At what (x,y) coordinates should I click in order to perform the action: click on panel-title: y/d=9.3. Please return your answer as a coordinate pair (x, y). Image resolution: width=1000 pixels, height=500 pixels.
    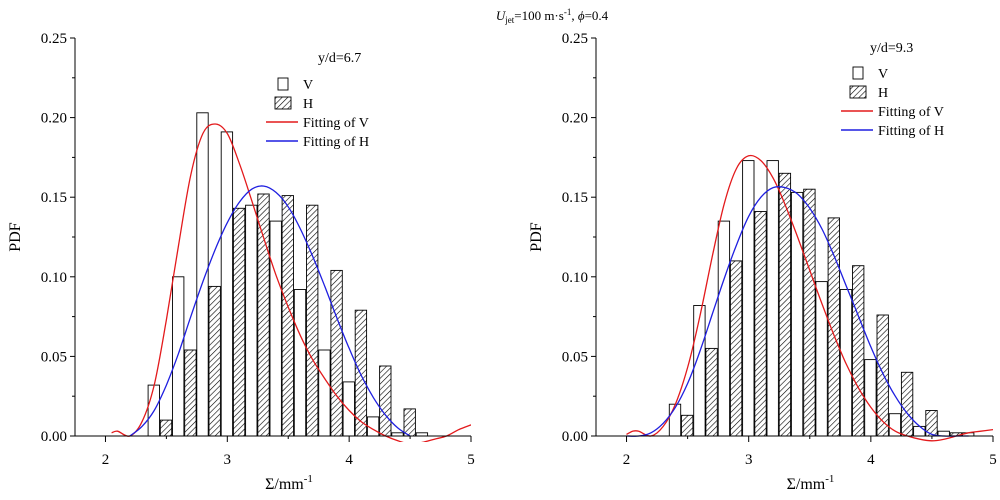
    Looking at the image, I should click on (891, 48).